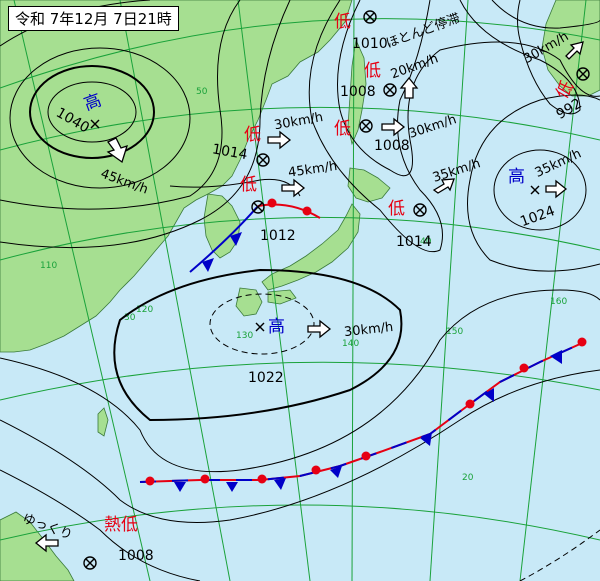 The height and width of the screenshot is (581, 600). I want to click on value-1022: 1022, so click(266, 378).